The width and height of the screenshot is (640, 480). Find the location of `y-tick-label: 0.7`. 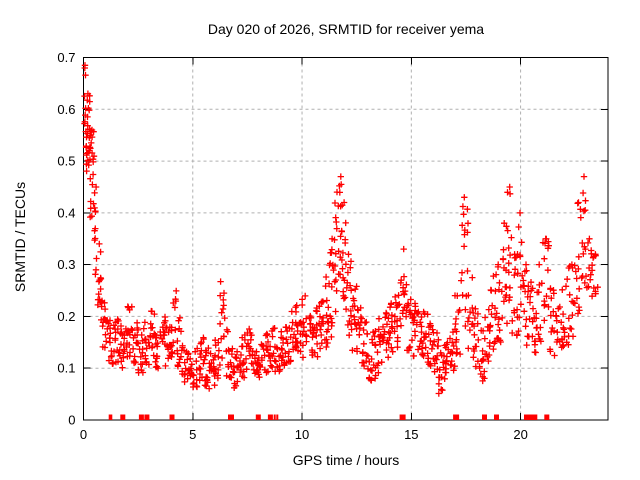

y-tick-label: 0.7 is located at coordinates (66, 57).